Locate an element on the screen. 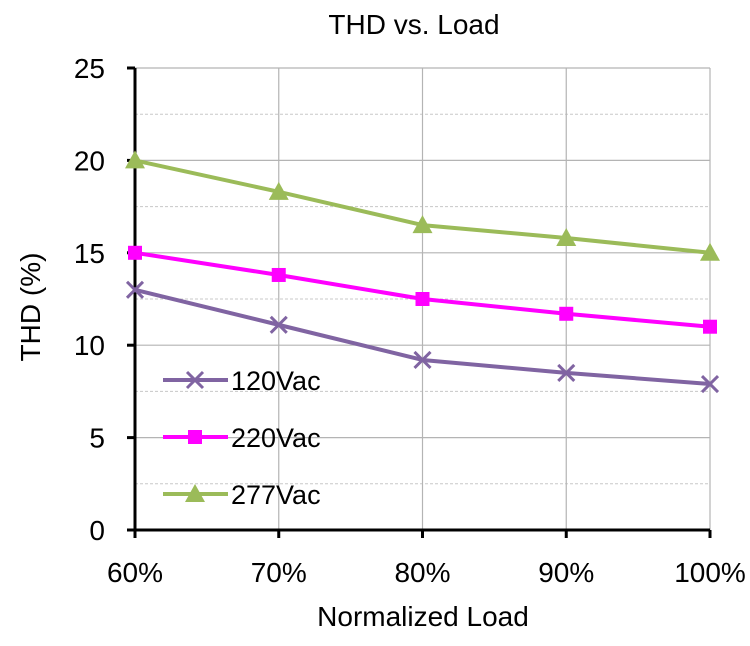 The image size is (750, 646). y-tick-label: 5 is located at coordinates (97, 438).